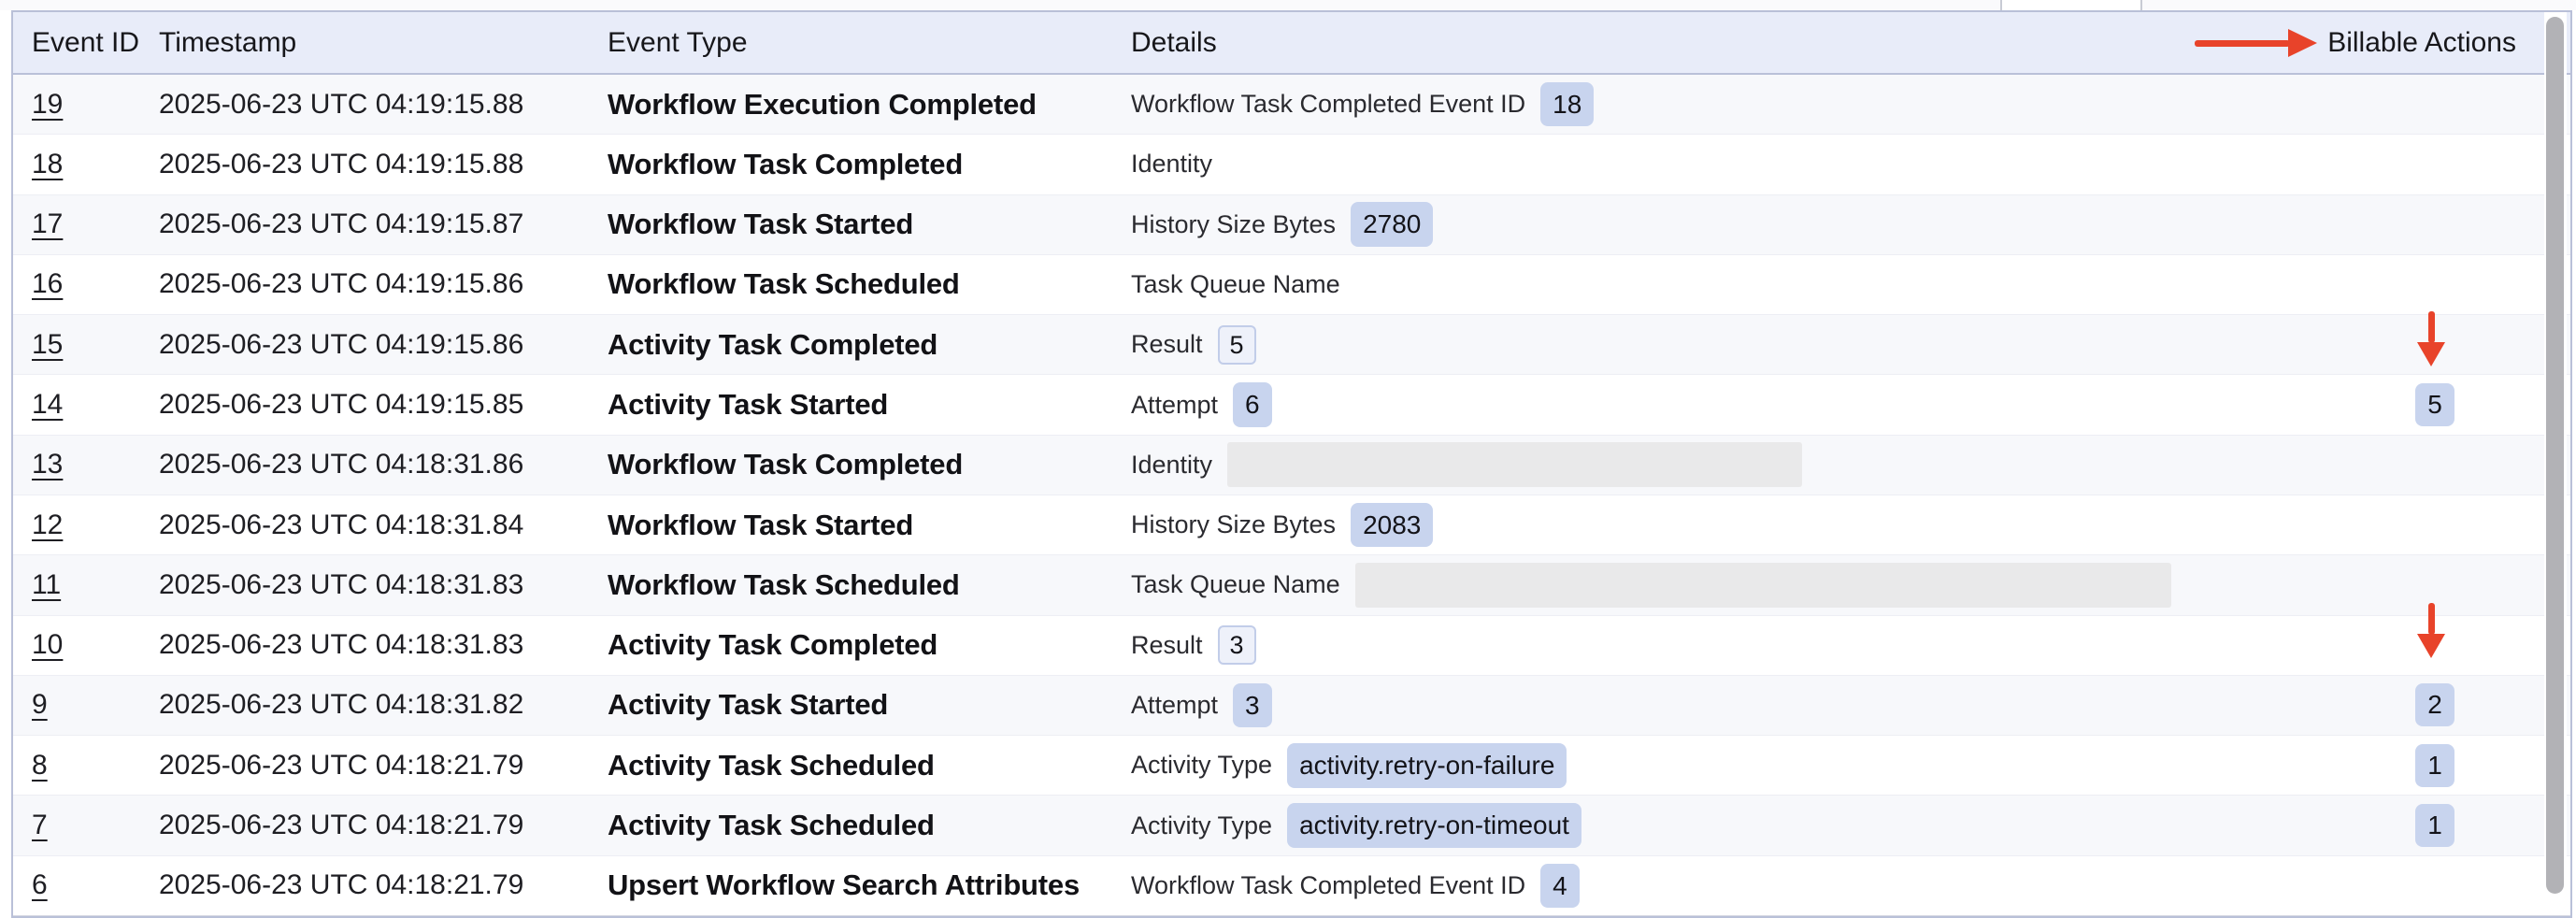  Describe the element at coordinates (86, 525) in the screenshot. I see `event-id-cell: 12` at that location.